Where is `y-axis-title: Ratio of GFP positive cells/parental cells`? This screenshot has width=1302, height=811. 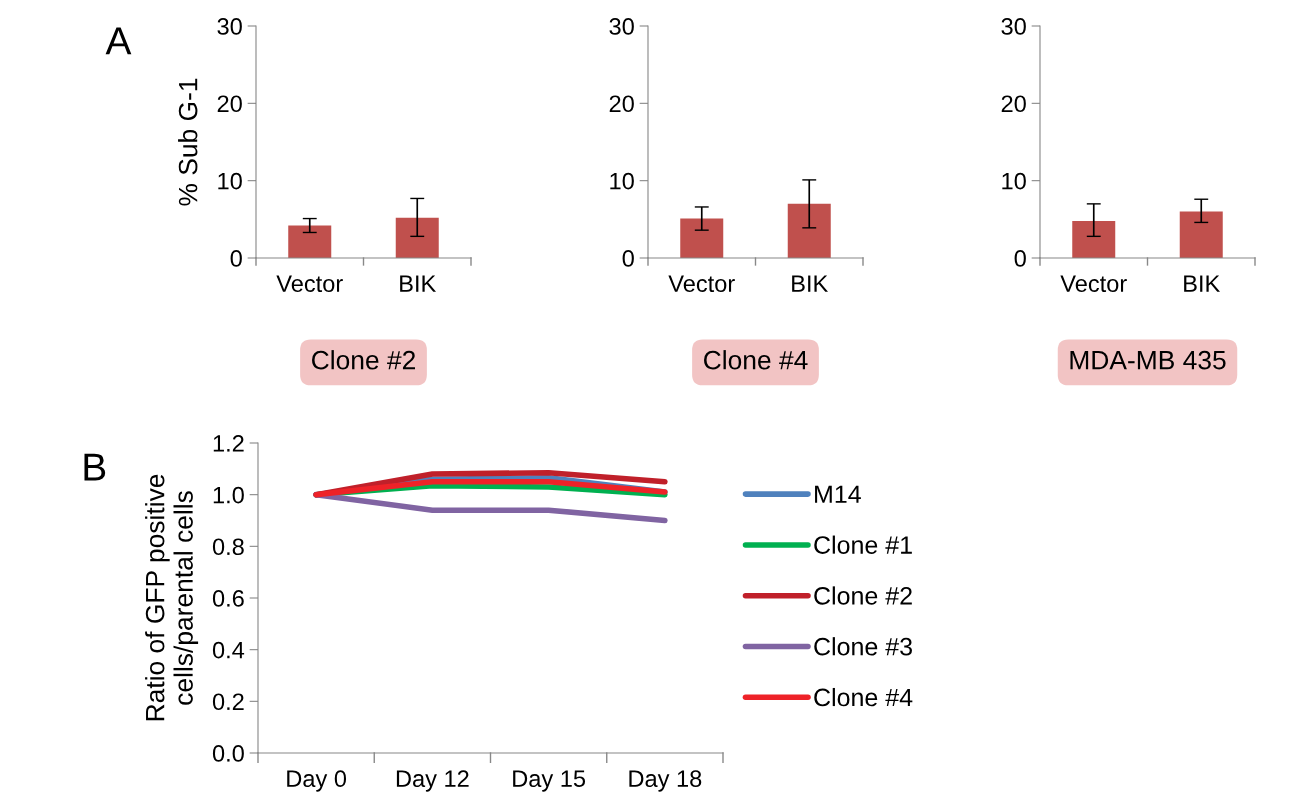 y-axis-title: Ratio of GFP positive cells/parental cells is located at coordinates (172, 597).